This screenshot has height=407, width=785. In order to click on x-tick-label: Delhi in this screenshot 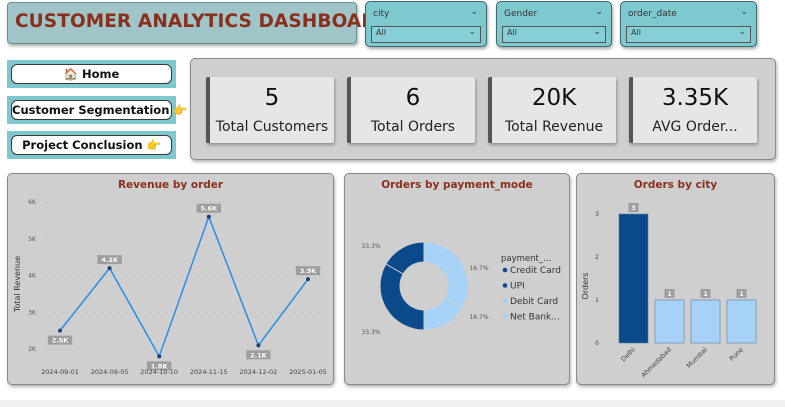, I will do `click(628, 355)`.